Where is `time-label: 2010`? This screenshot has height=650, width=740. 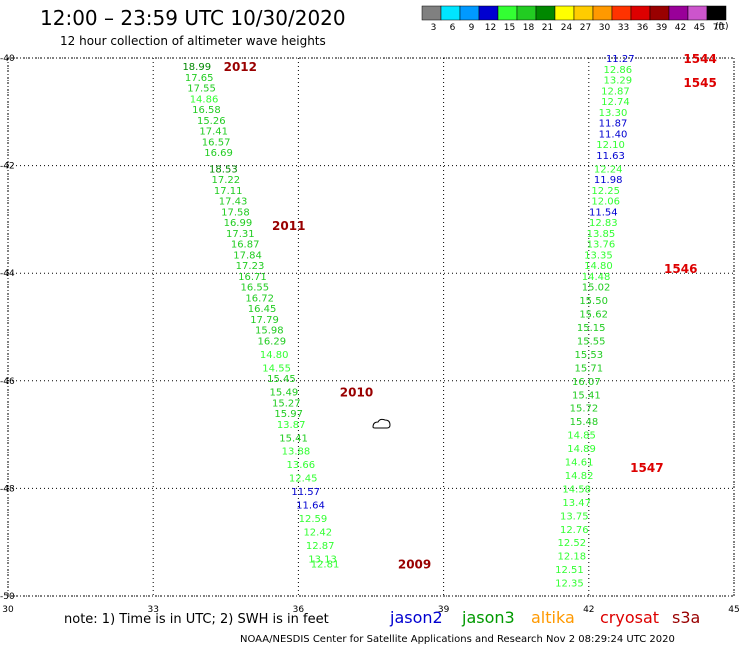
time-label: 2010 is located at coordinates (356, 393).